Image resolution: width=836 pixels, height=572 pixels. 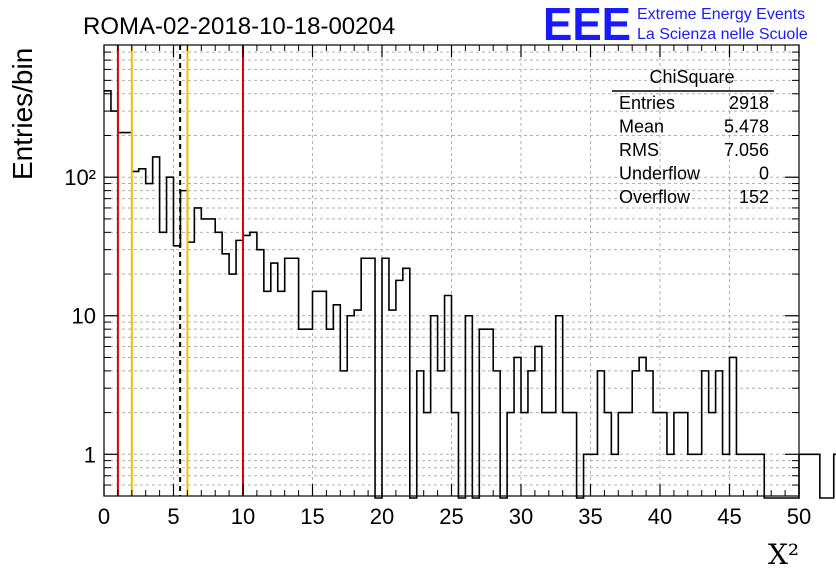 I want to click on x-tick-label: 10, so click(x=243, y=516).